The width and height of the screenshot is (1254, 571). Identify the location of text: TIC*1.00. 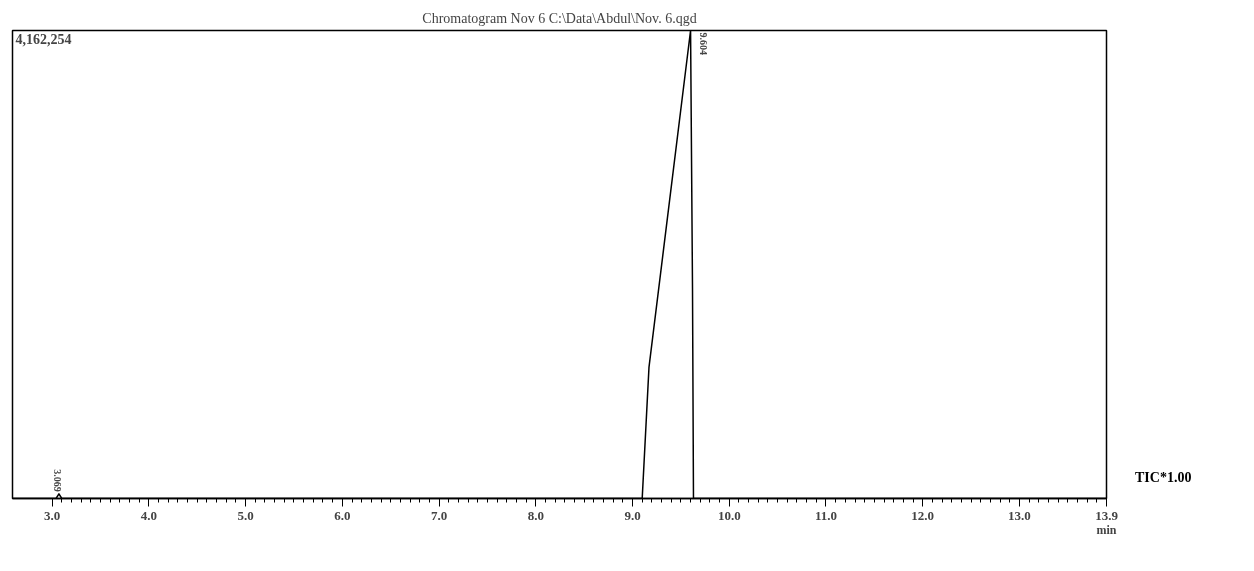
(1163, 478).